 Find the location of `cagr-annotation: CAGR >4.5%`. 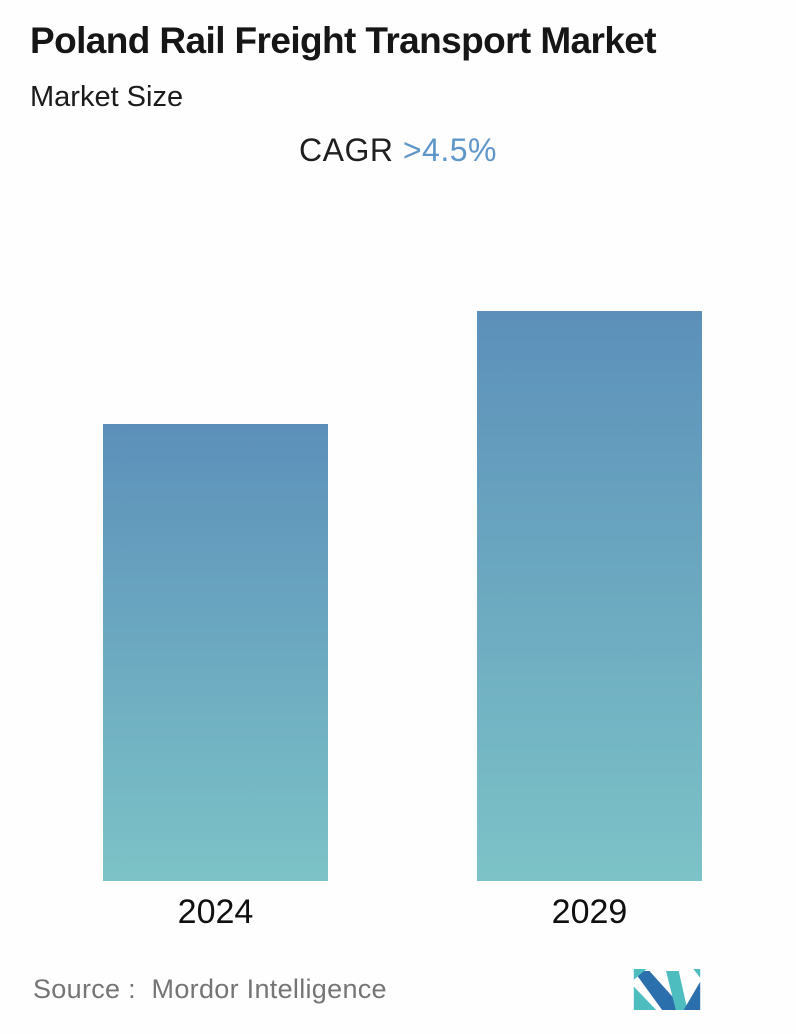

cagr-annotation: CAGR >4.5% is located at coordinates (398, 150).